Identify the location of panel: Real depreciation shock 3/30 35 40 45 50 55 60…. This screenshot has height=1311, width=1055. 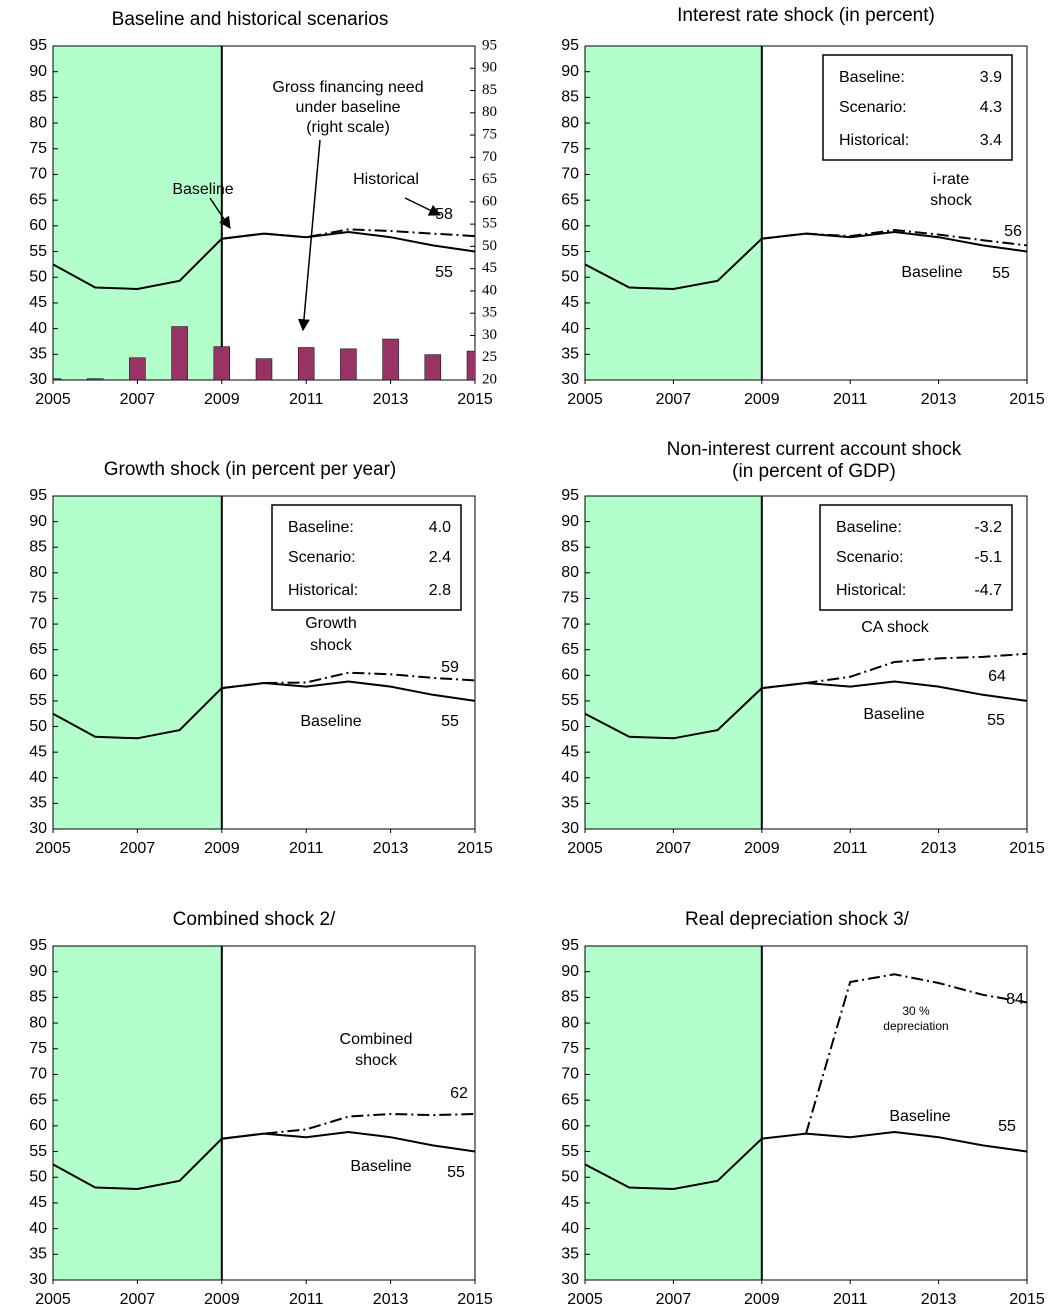
(803, 1108).